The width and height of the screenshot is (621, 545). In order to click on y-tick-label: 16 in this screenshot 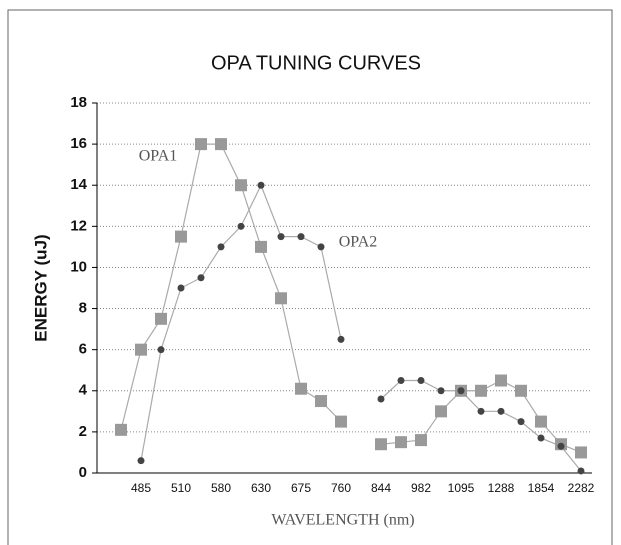, I will do `click(78, 143)`.